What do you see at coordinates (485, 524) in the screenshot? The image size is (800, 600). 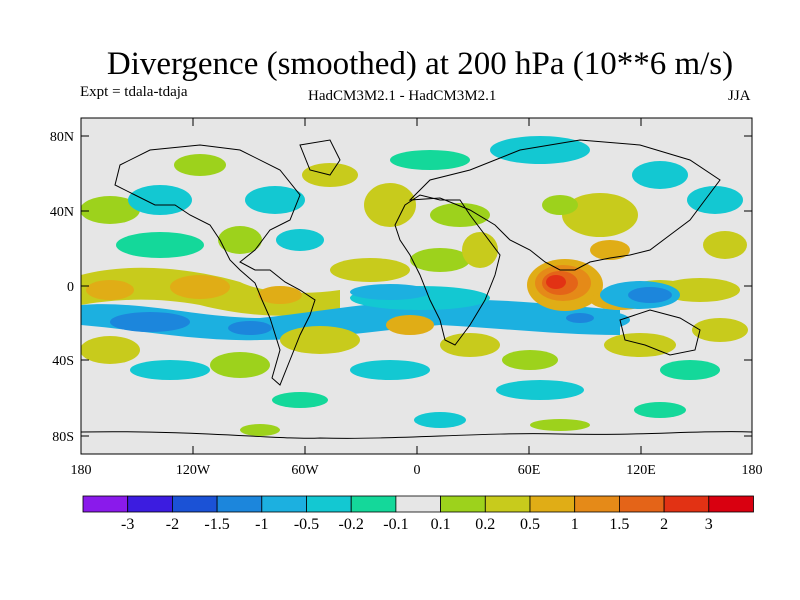 I see `colorbar-label: 0.2` at bounding box center [485, 524].